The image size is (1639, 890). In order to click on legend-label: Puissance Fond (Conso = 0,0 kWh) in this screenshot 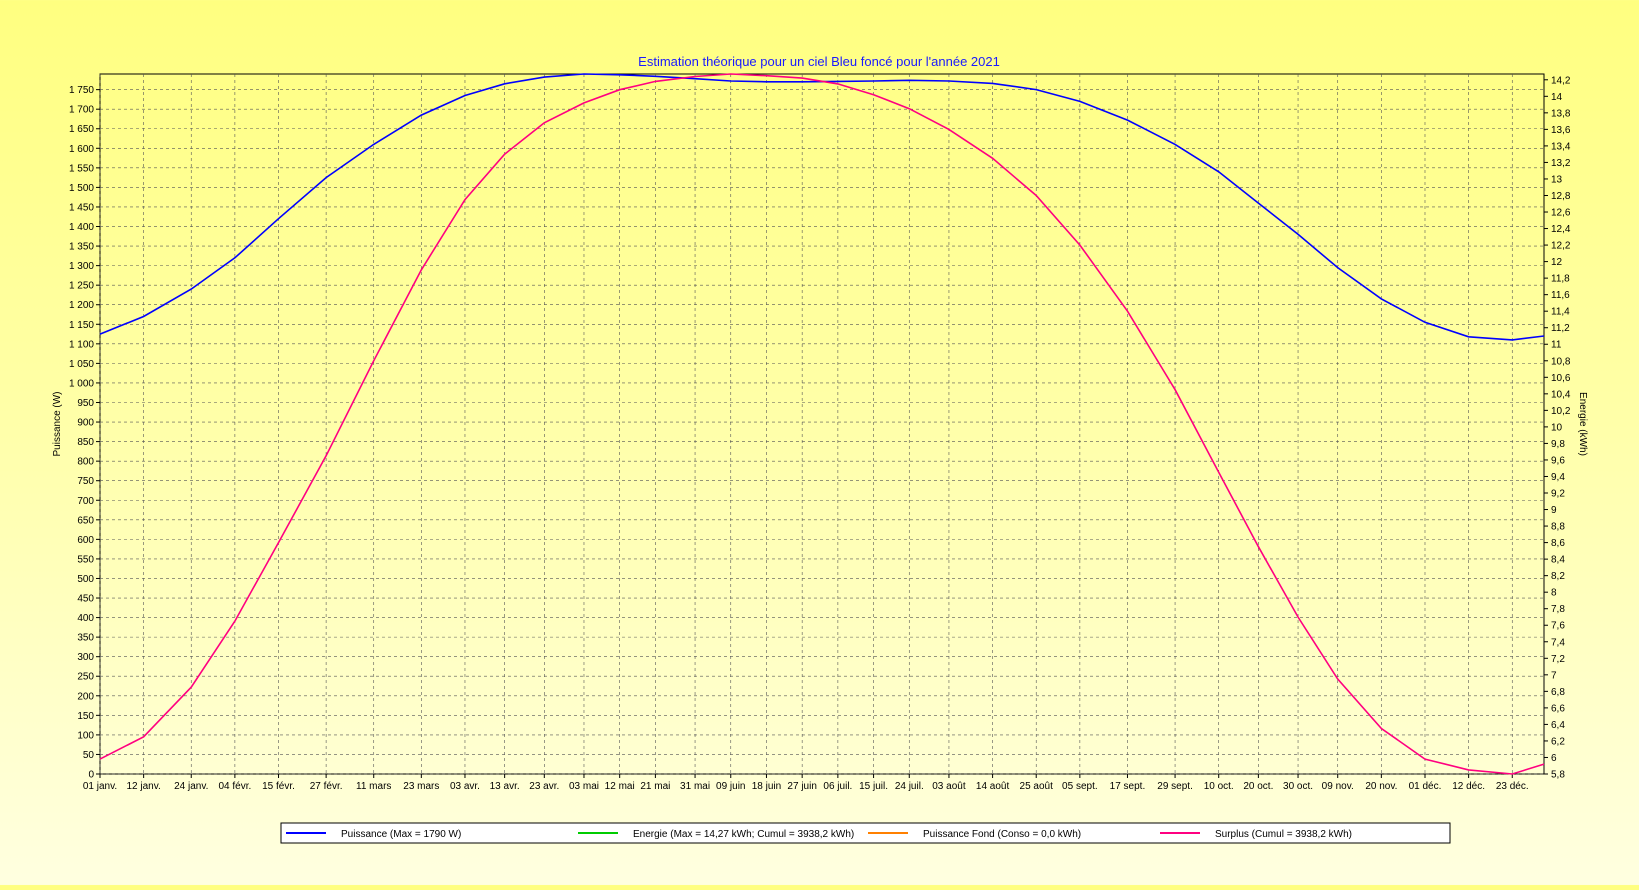, I will do `click(1002, 834)`.